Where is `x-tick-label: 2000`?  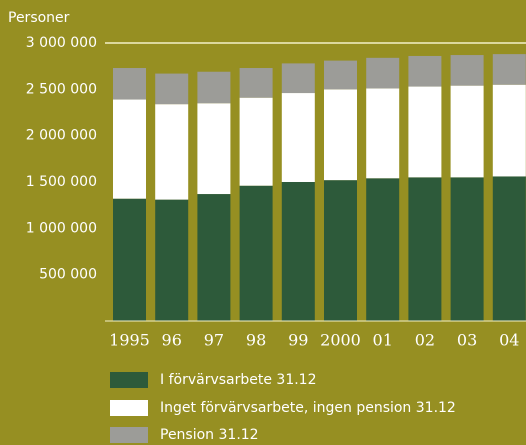 x-tick-label: 2000 is located at coordinates (340, 340).